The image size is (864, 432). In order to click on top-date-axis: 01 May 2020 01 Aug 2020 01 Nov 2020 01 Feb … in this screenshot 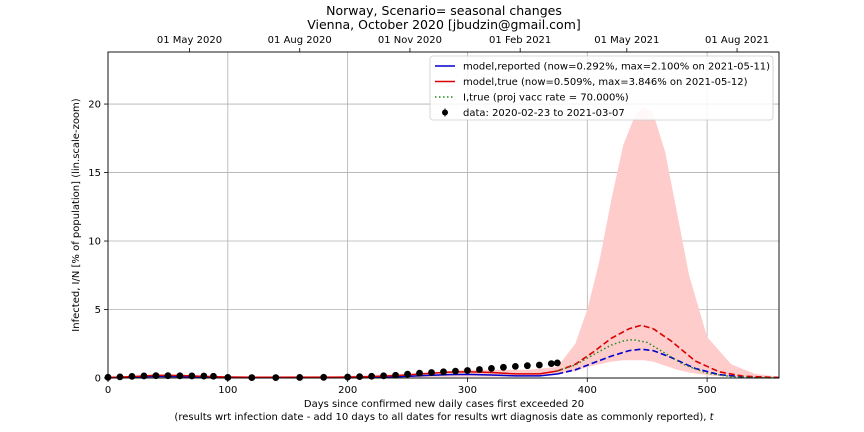, I will do `click(463, 43)`.